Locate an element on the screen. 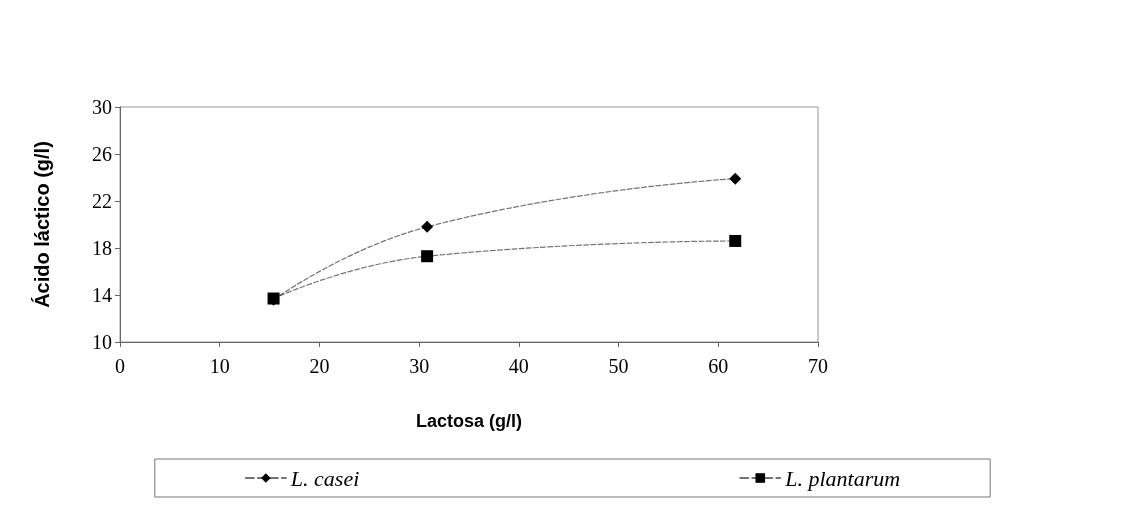 This screenshot has width=1145, height=525. x-tick-label: 20 is located at coordinates (319, 366).